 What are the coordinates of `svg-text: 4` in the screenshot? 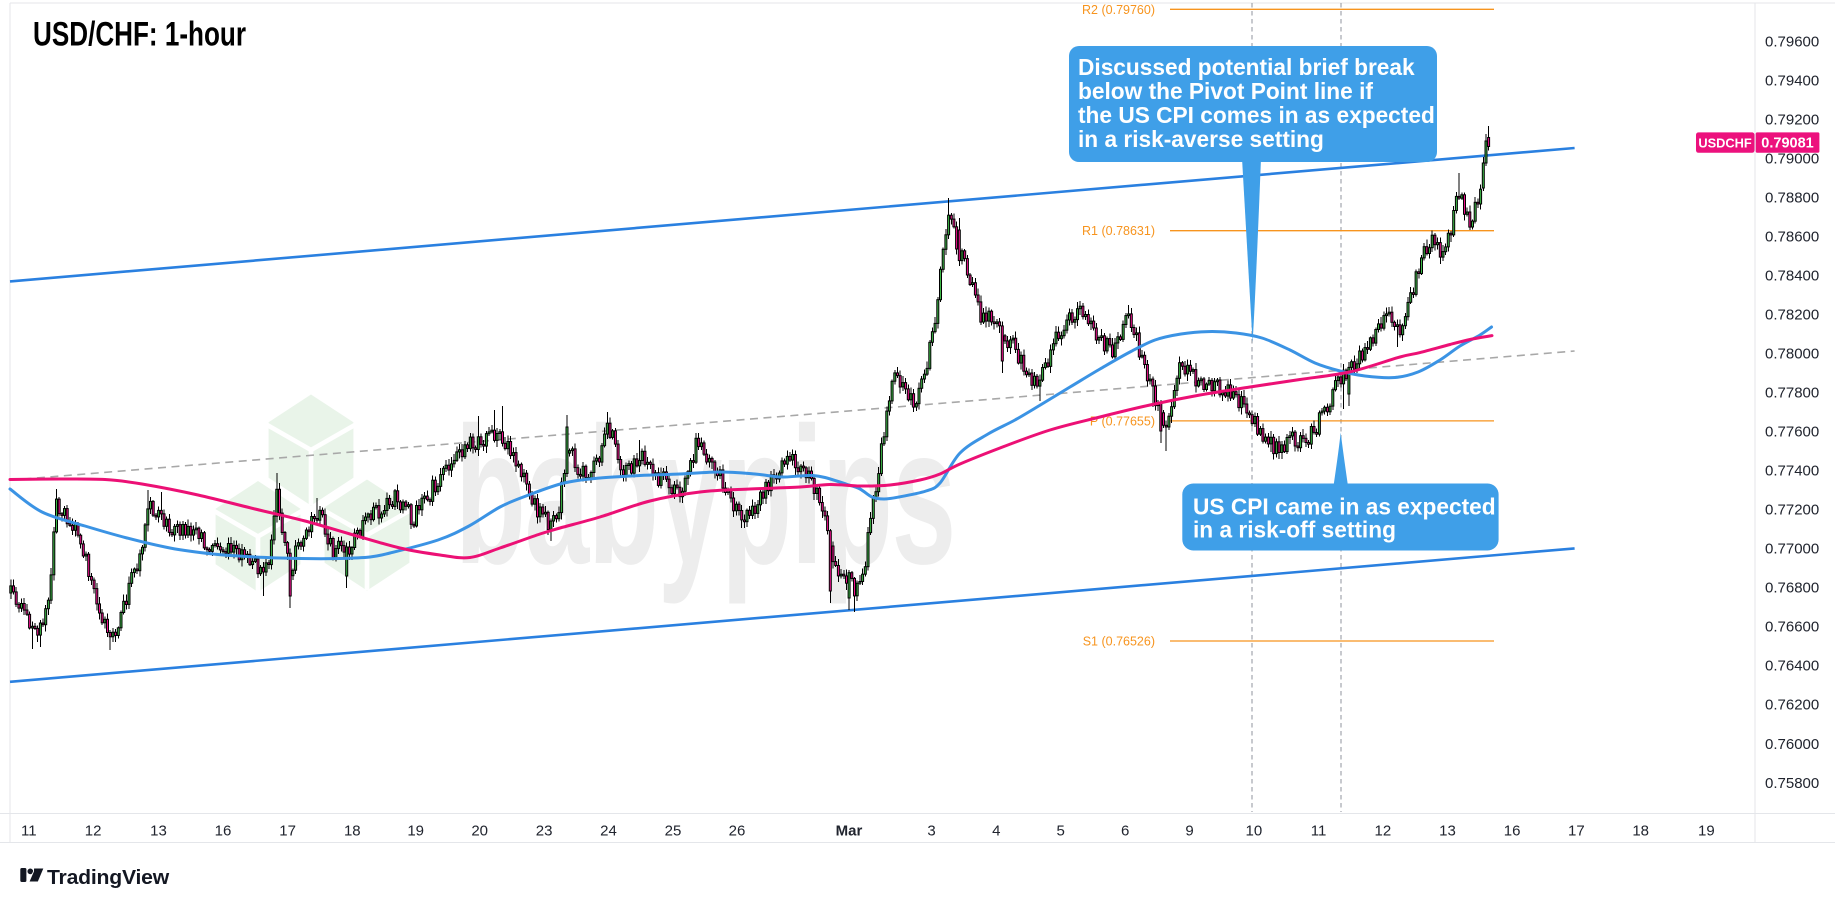 It's located at (996, 831).